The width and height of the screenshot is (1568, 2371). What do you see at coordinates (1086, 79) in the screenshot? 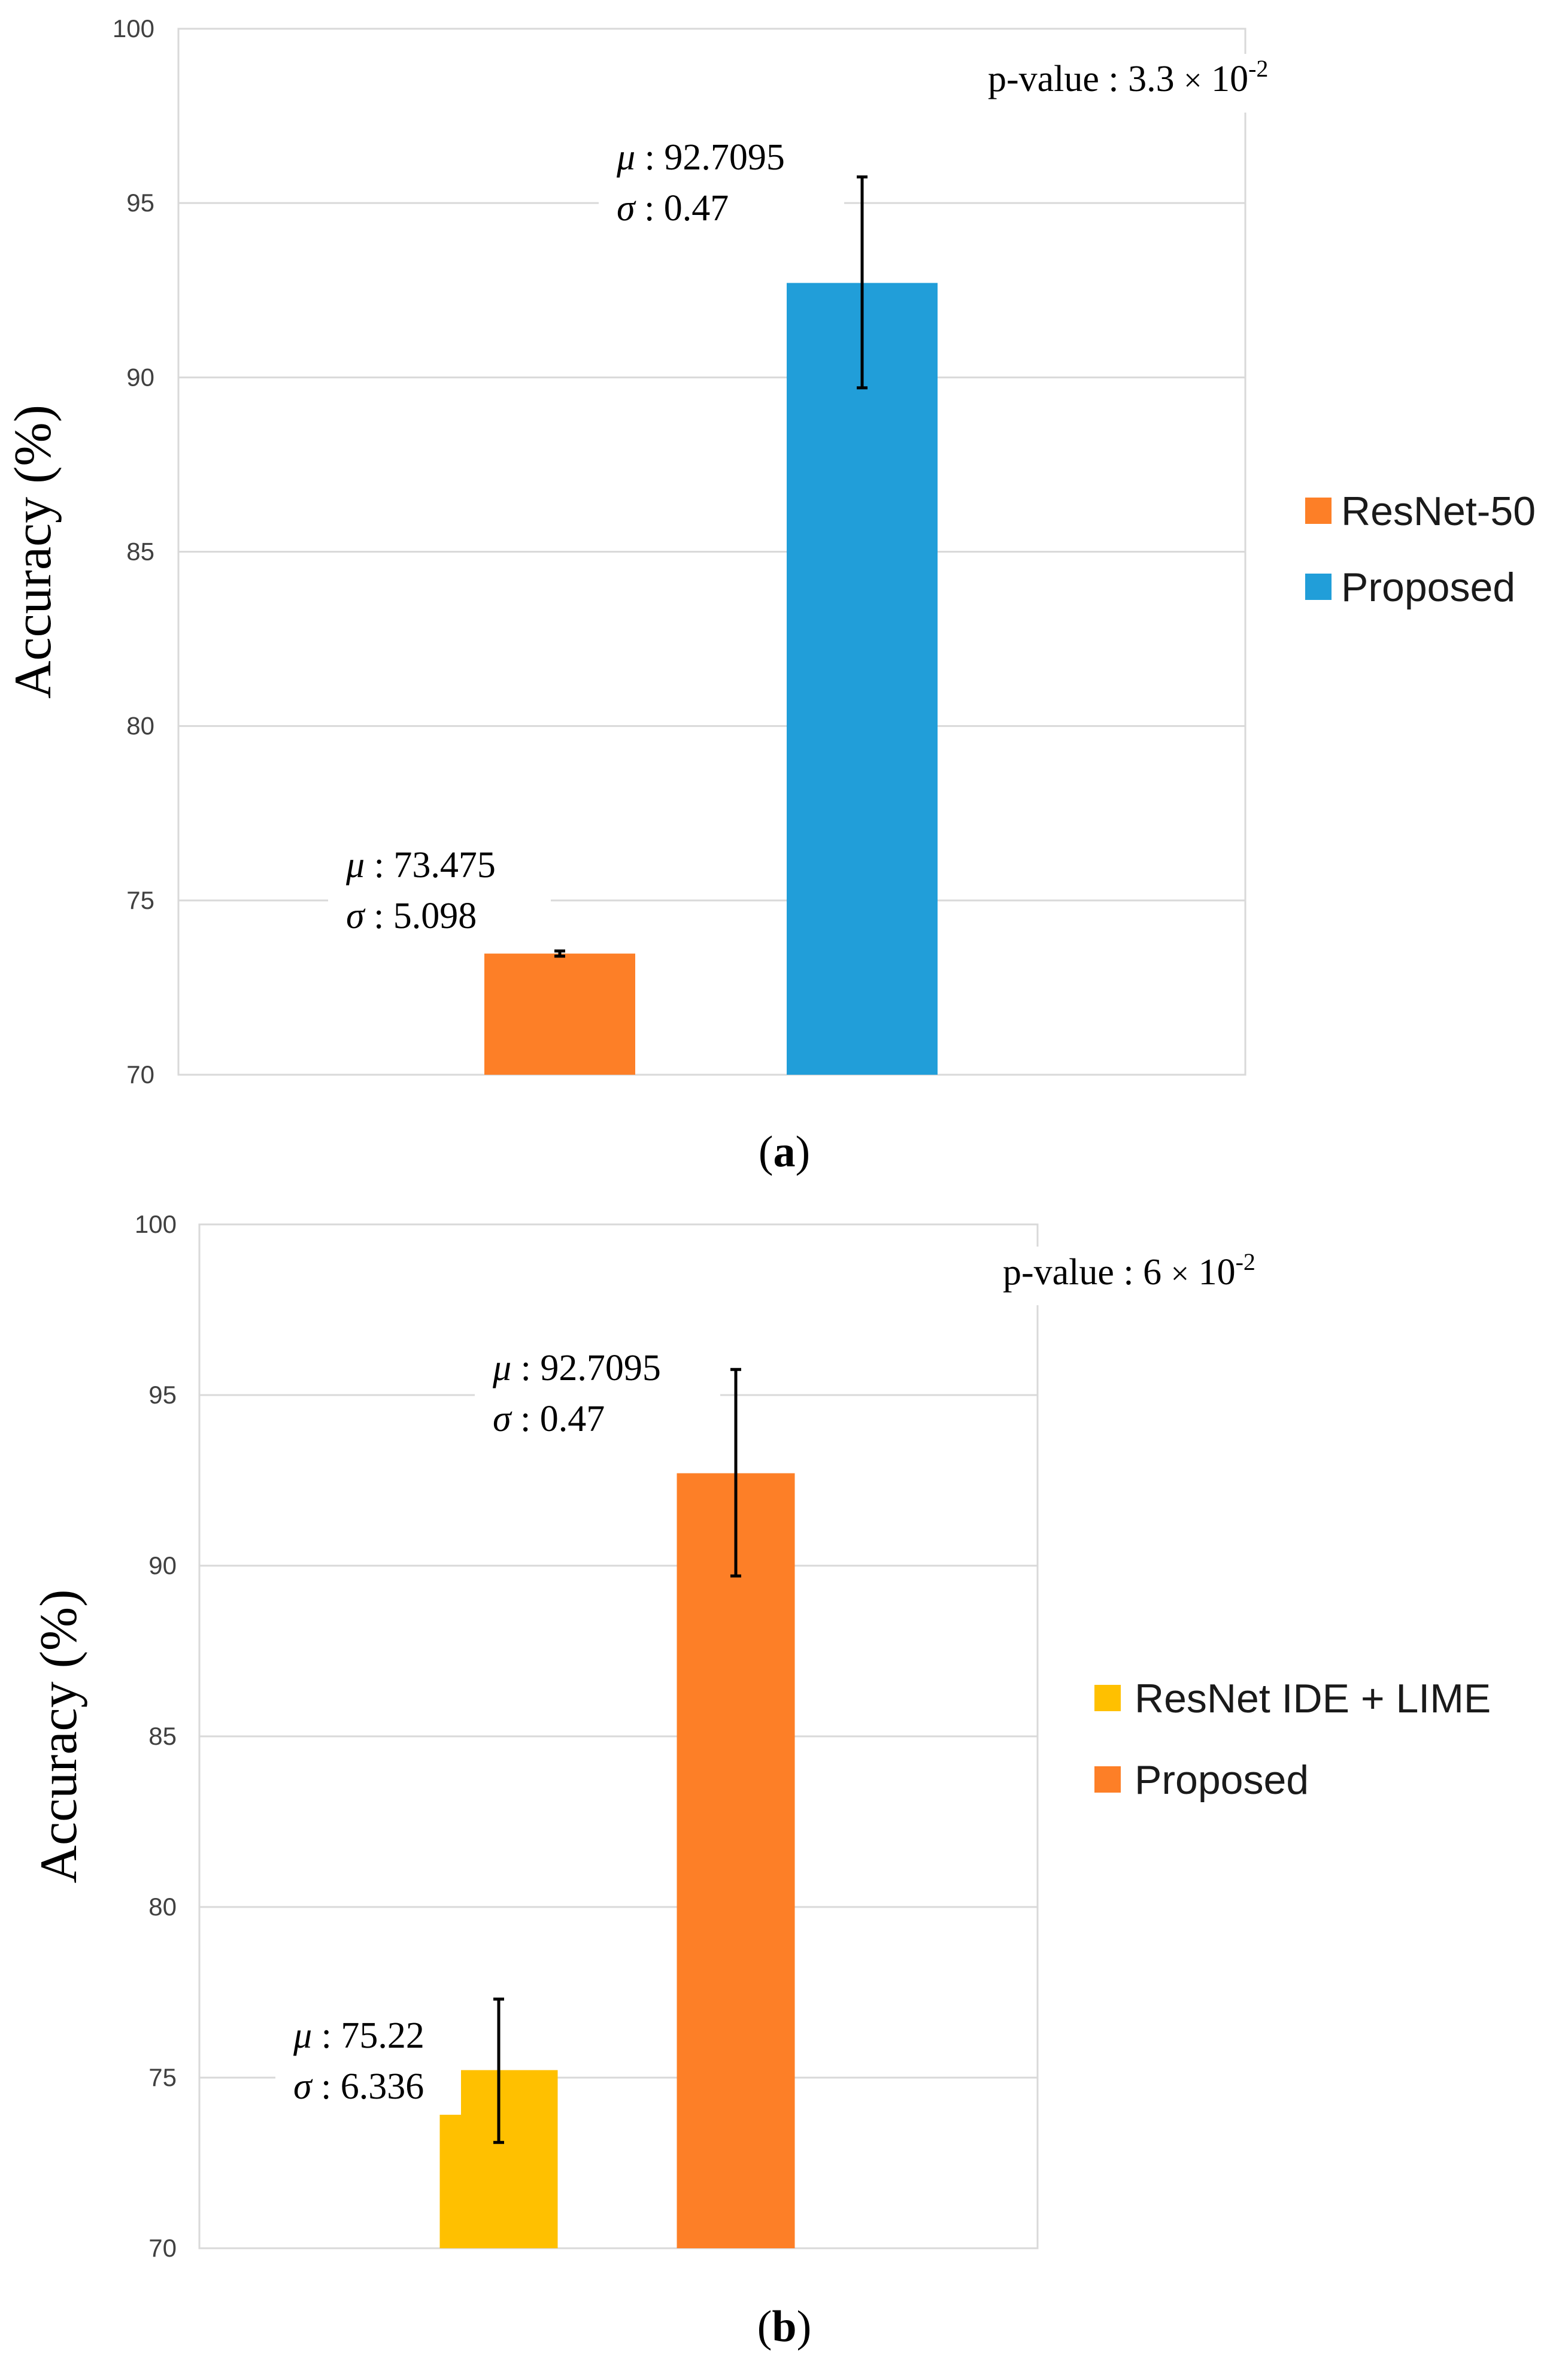
I see `pvalue-prefix: p-value : 3.3` at bounding box center [1086, 79].